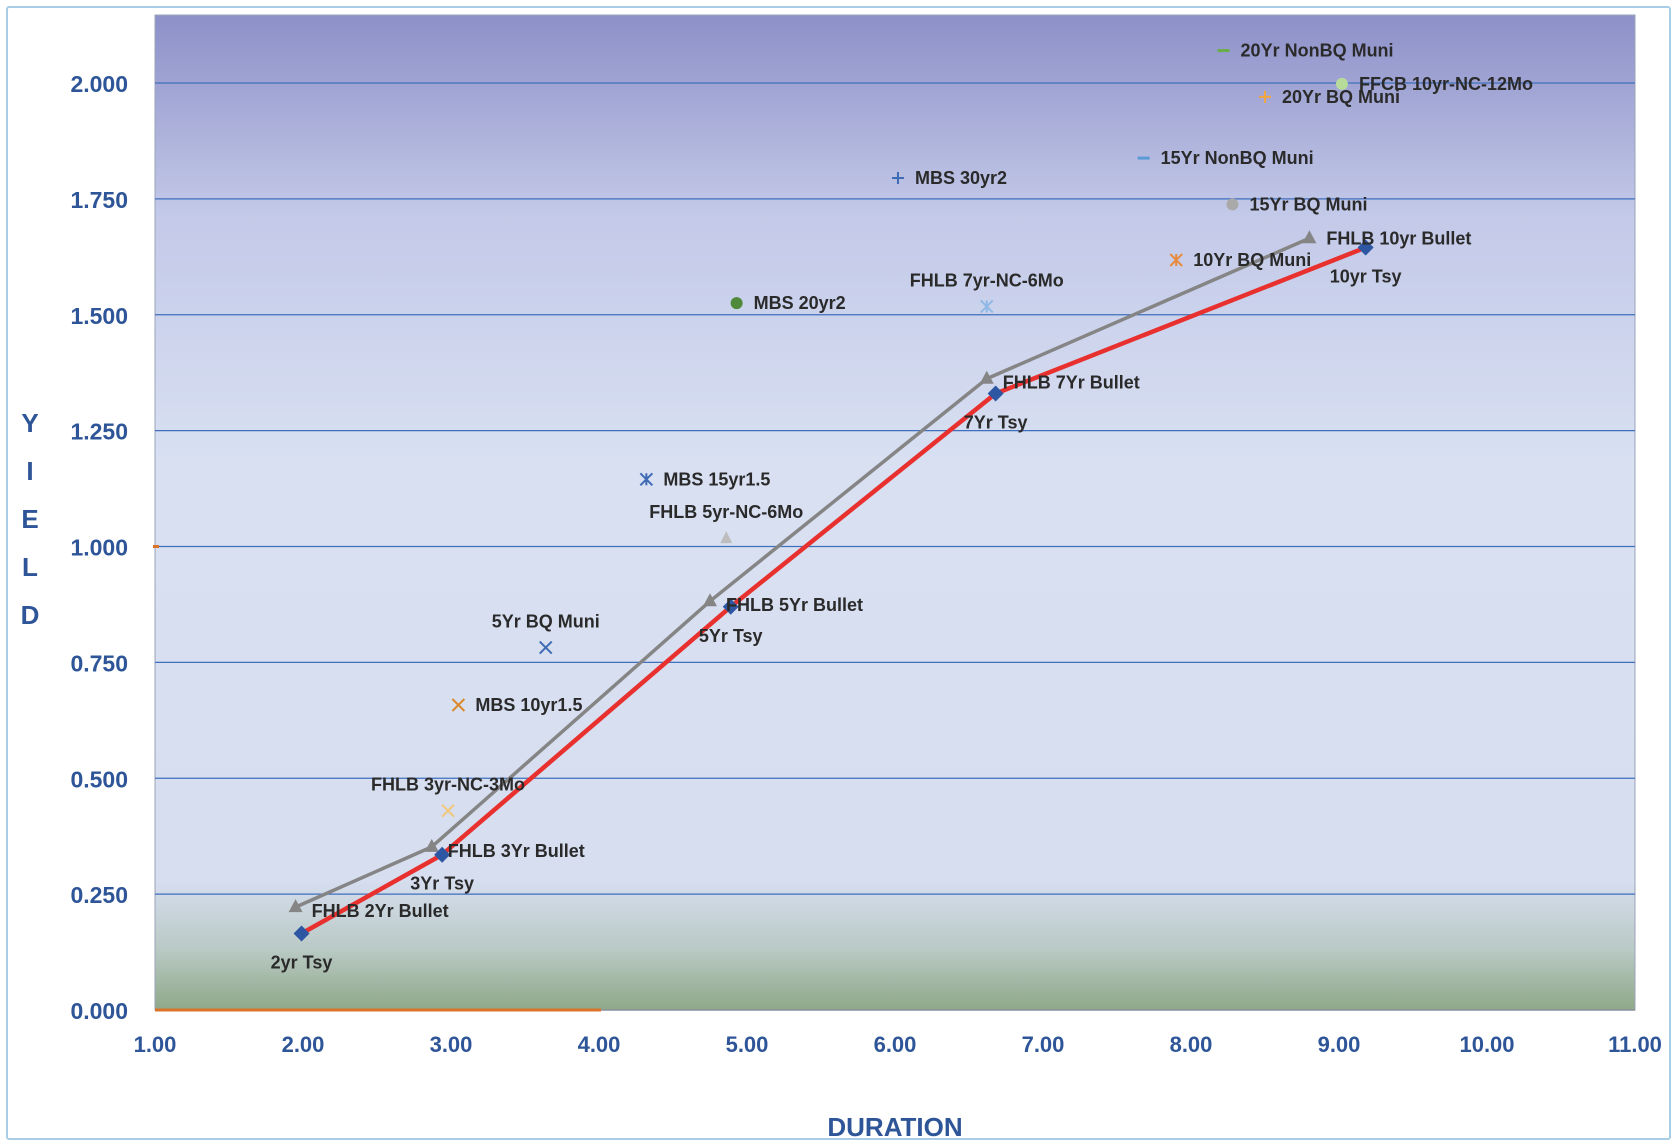 Image resolution: width=1677 pixels, height=1144 pixels. Describe the element at coordinates (794, 605) in the screenshot. I see `point-label: FHLB 5Yr Bullet` at that location.